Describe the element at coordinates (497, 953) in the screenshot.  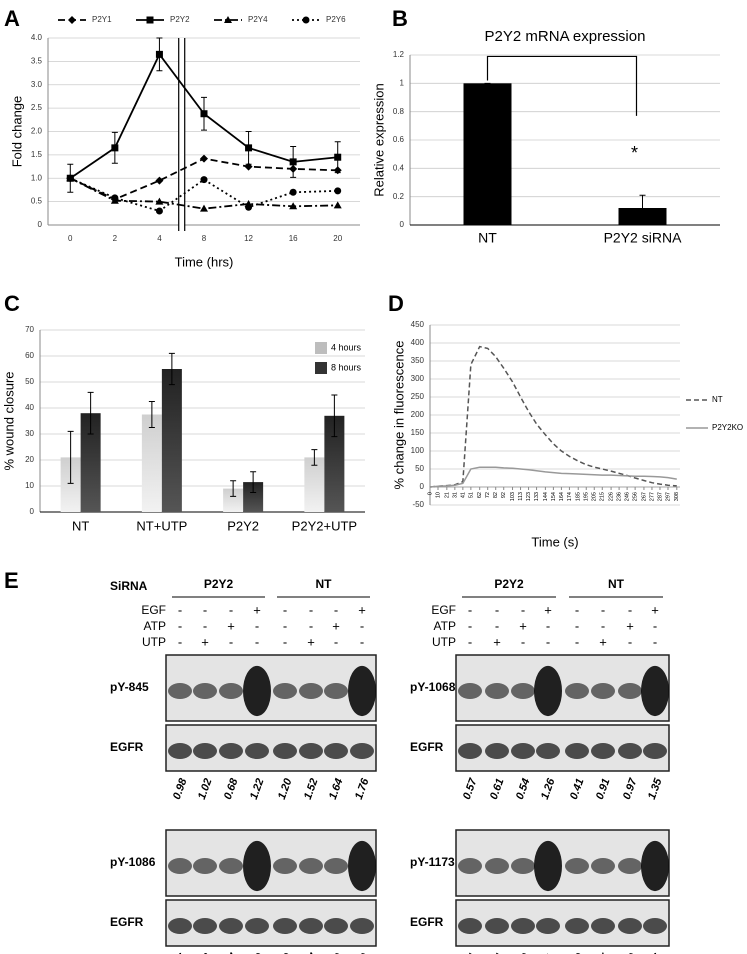
I see `quantification: 1.24` at that location.